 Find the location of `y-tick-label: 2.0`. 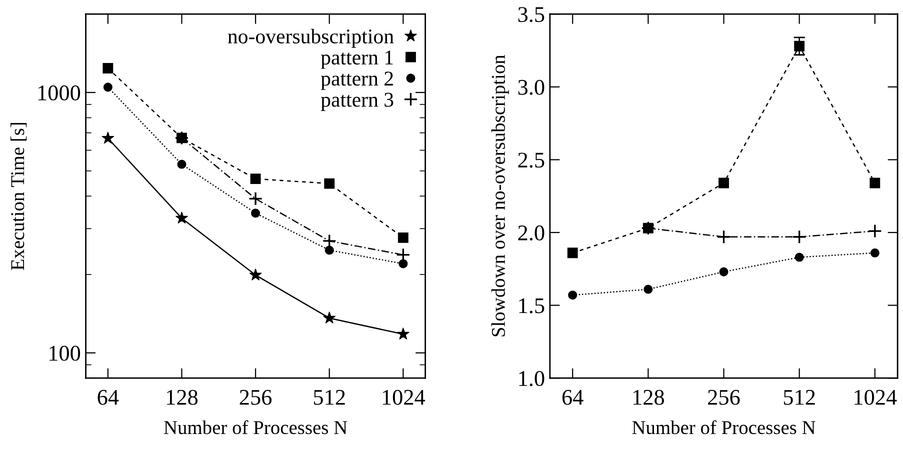

y-tick-label: 2.0 is located at coordinates (531, 233).